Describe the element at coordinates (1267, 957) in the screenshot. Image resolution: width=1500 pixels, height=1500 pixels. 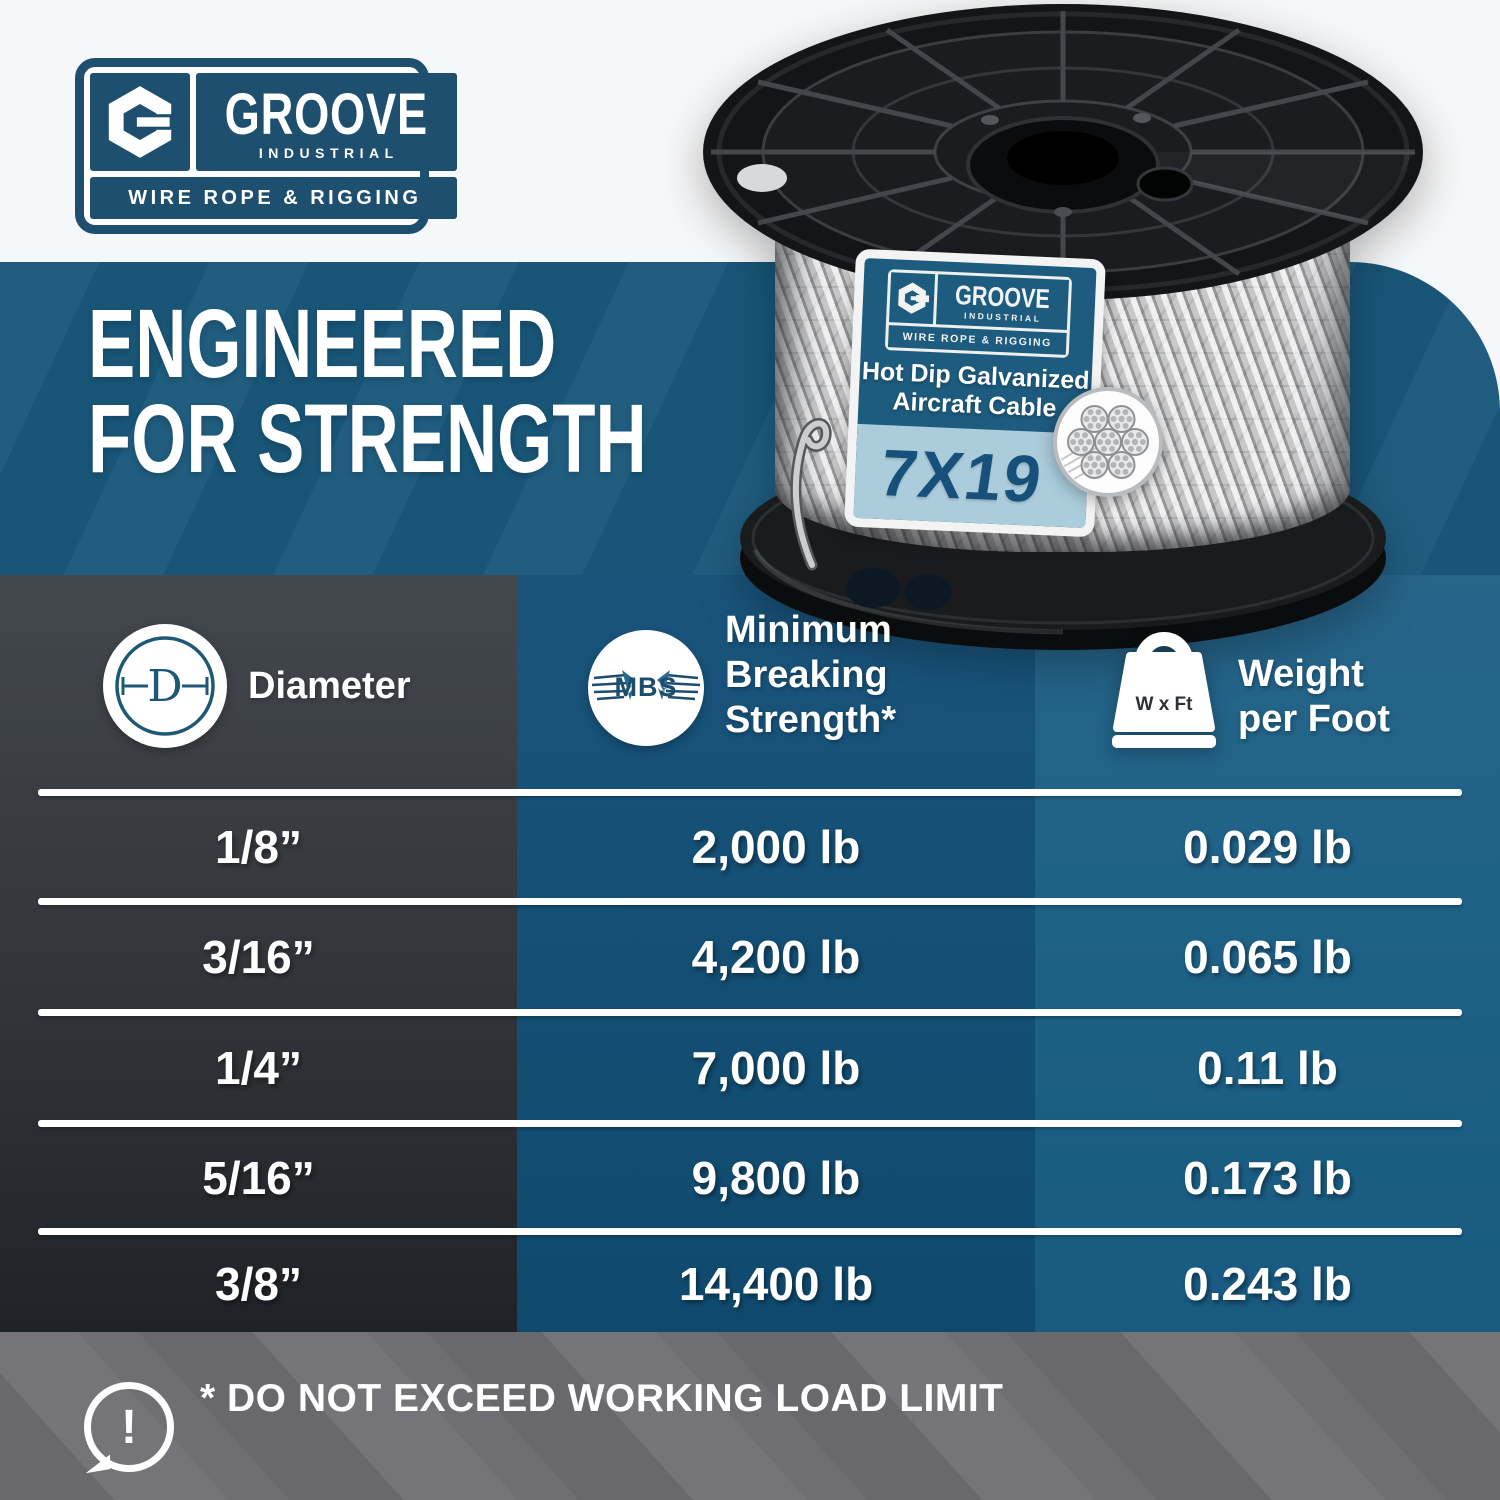
I see `weight-value: 0.065 lb` at that location.